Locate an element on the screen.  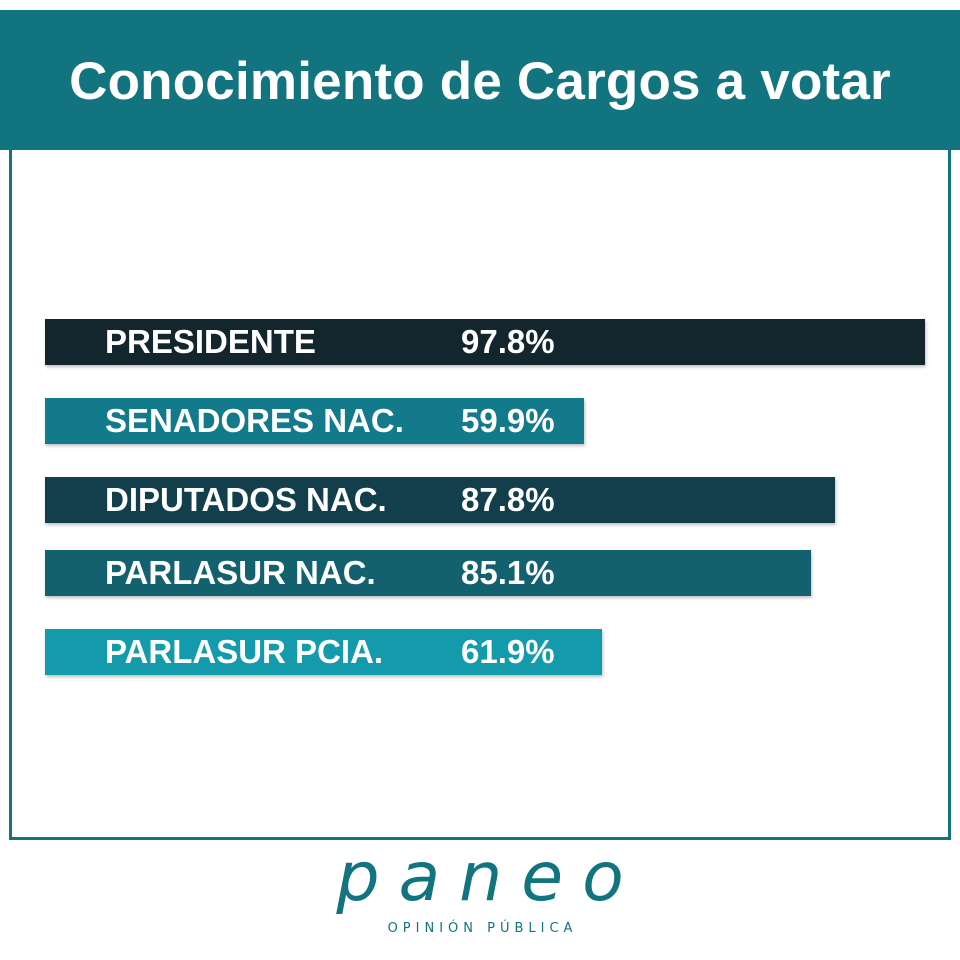
bar-value-label: 87.8% is located at coordinates (508, 499).